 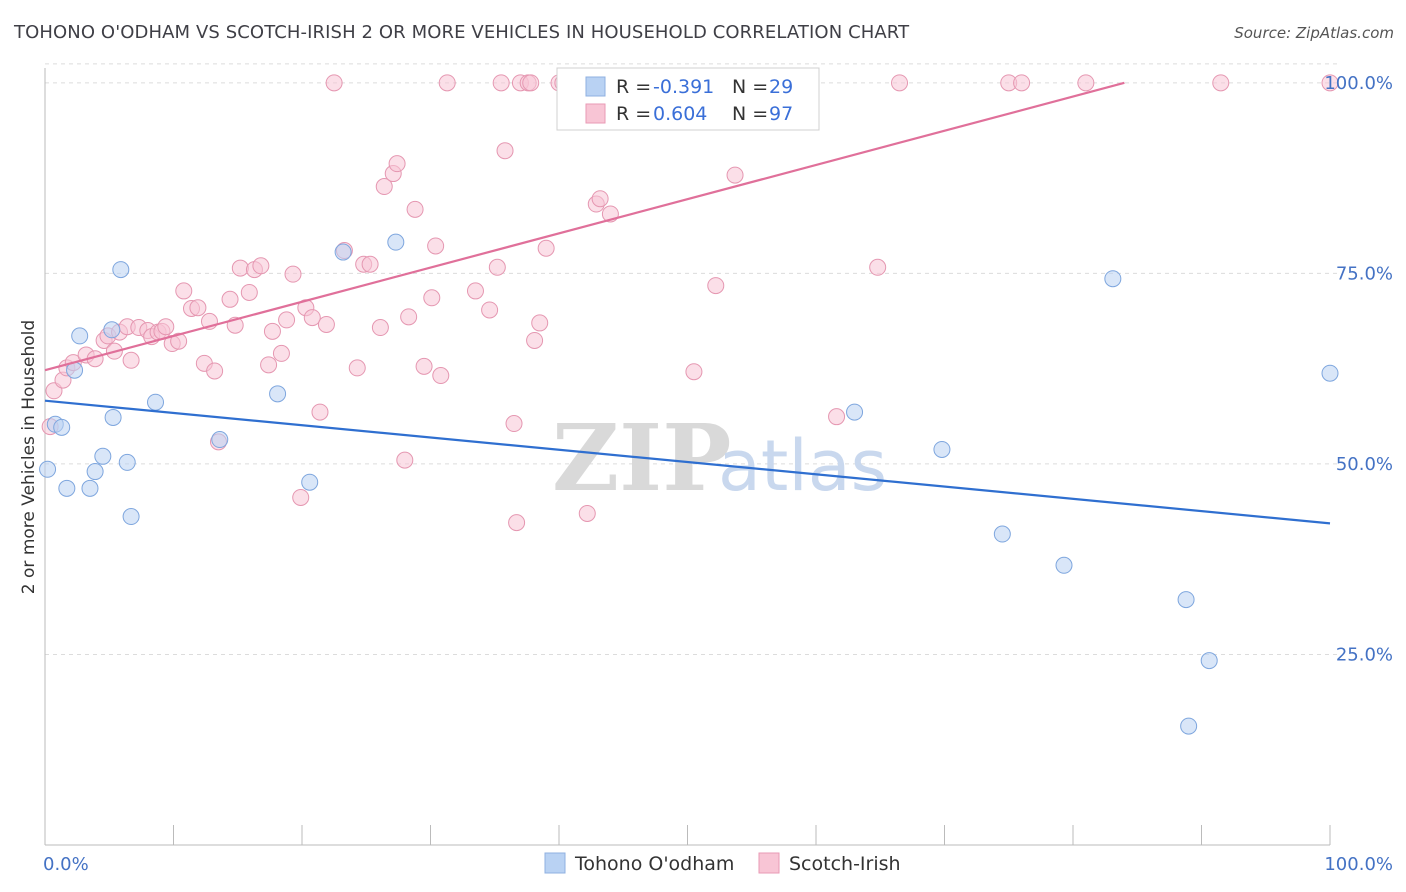 What do you see at coordinates (688, 99) in the screenshot?
I see `legend: R = -0.391 N = 29 R = 0.604 N = 97` at bounding box center [688, 99].